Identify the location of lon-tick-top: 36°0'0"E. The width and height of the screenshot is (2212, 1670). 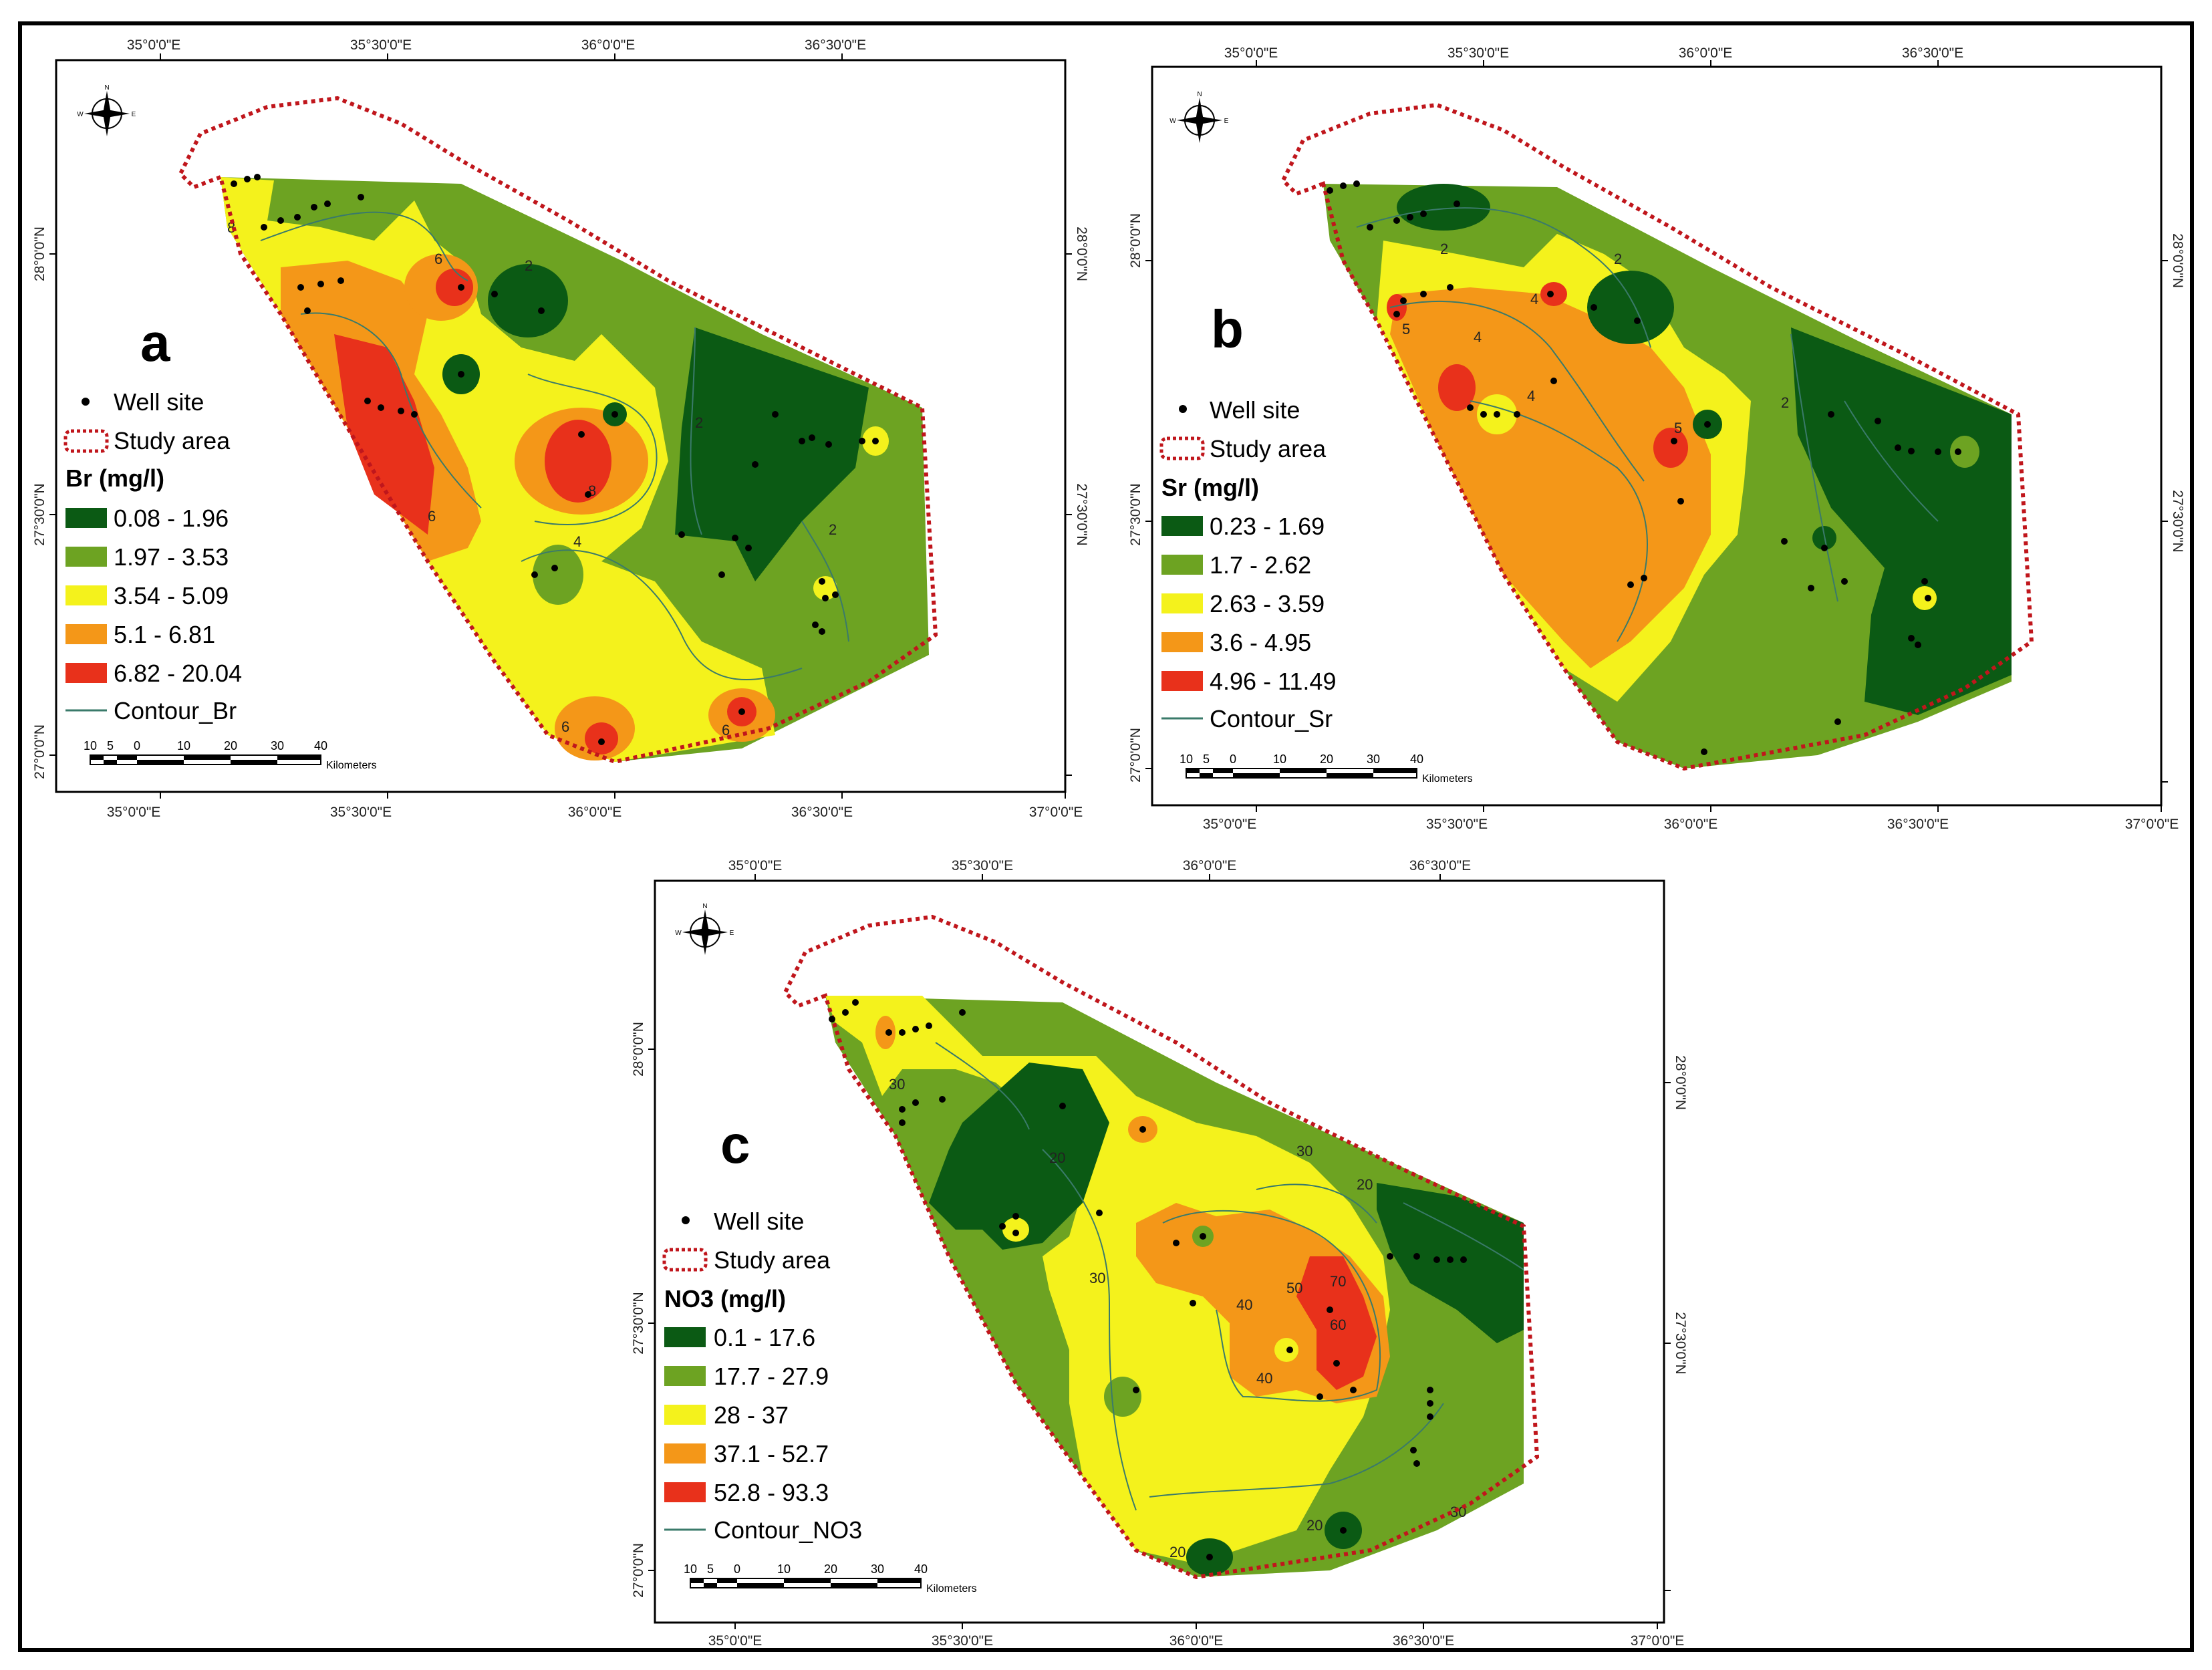
(608, 45).